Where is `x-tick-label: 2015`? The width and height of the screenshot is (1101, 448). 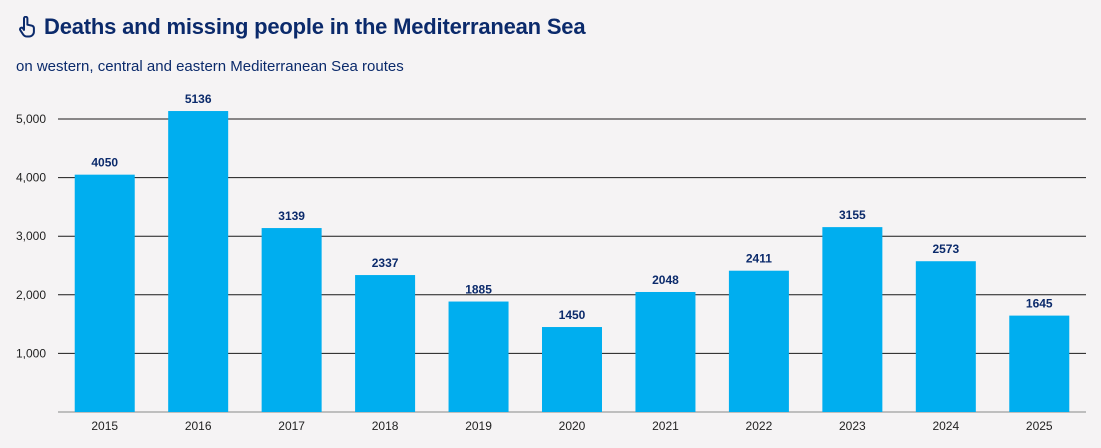
x-tick-label: 2015 is located at coordinates (104, 426).